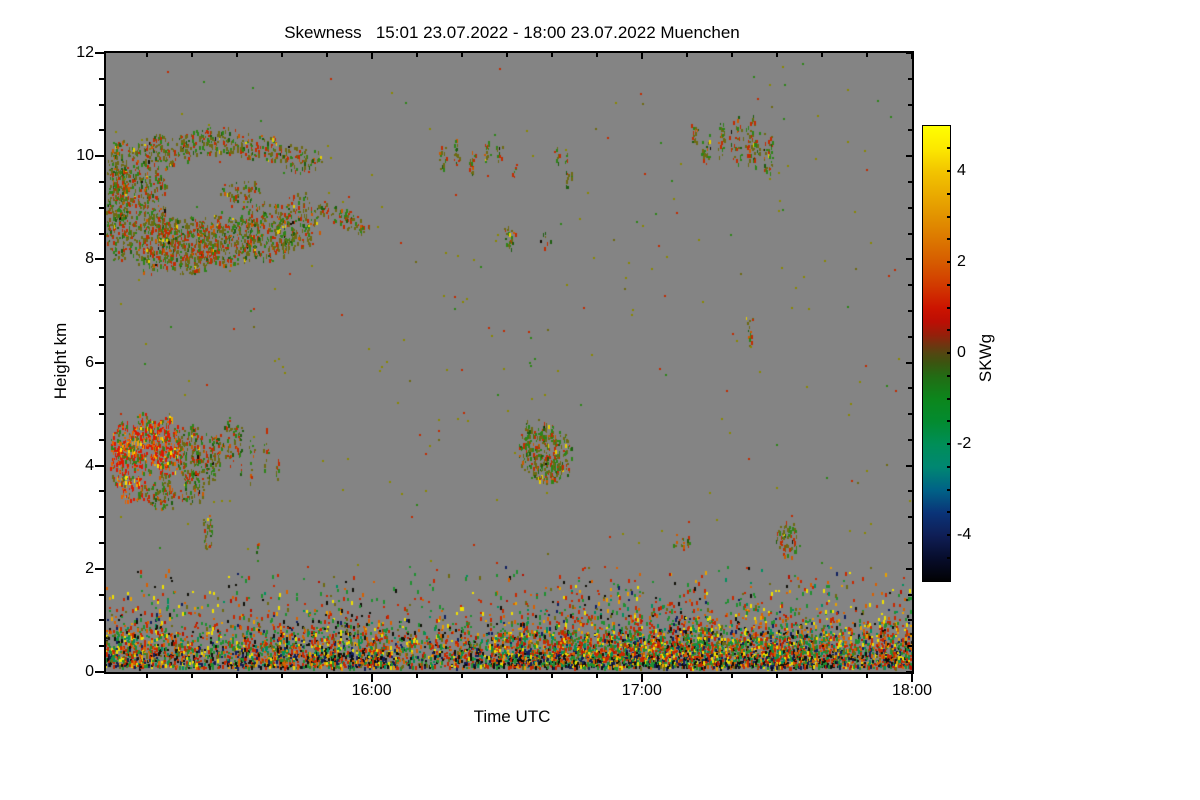 The image size is (1200, 800). I want to click on x-tick-label: 16:00, so click(371, 690).